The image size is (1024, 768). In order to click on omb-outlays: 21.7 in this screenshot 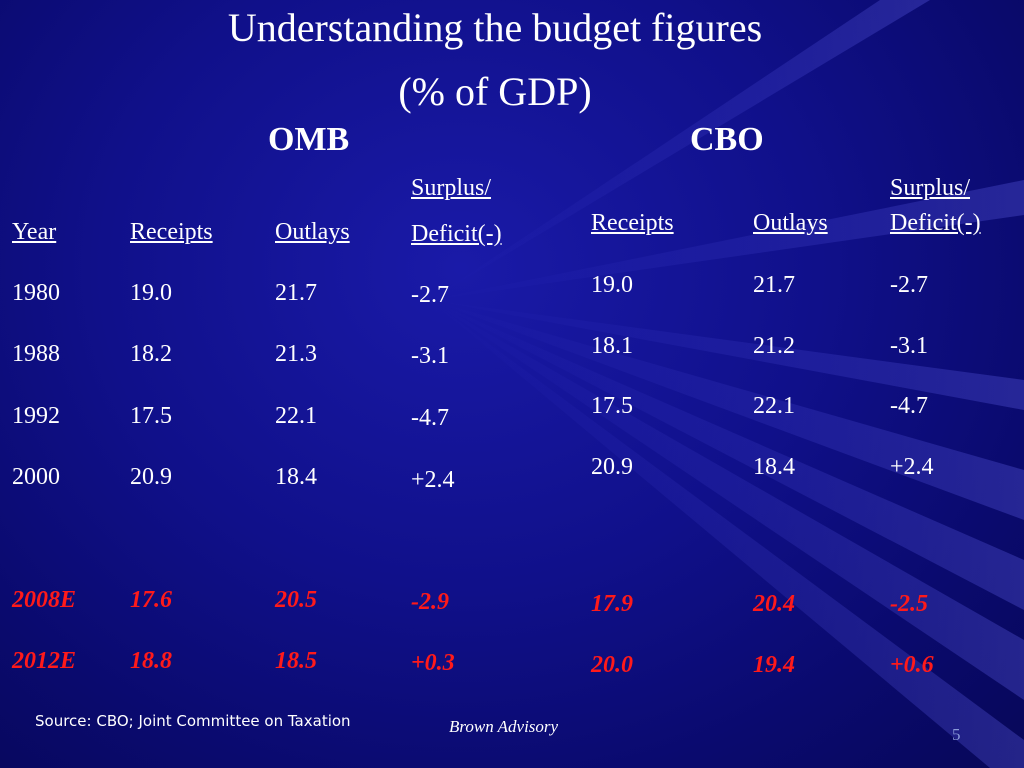, I will do `click(296, 293)`.